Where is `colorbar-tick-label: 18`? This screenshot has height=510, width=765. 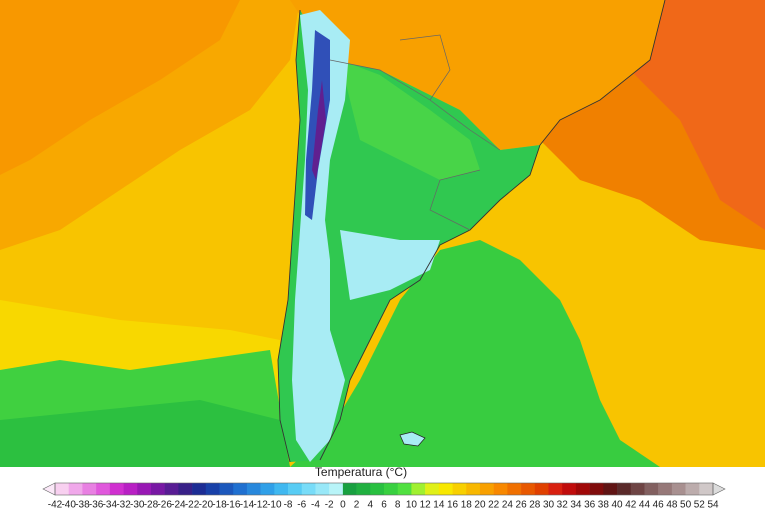 colorbar-tick-label: 18 is located at coordinates (467, 505).